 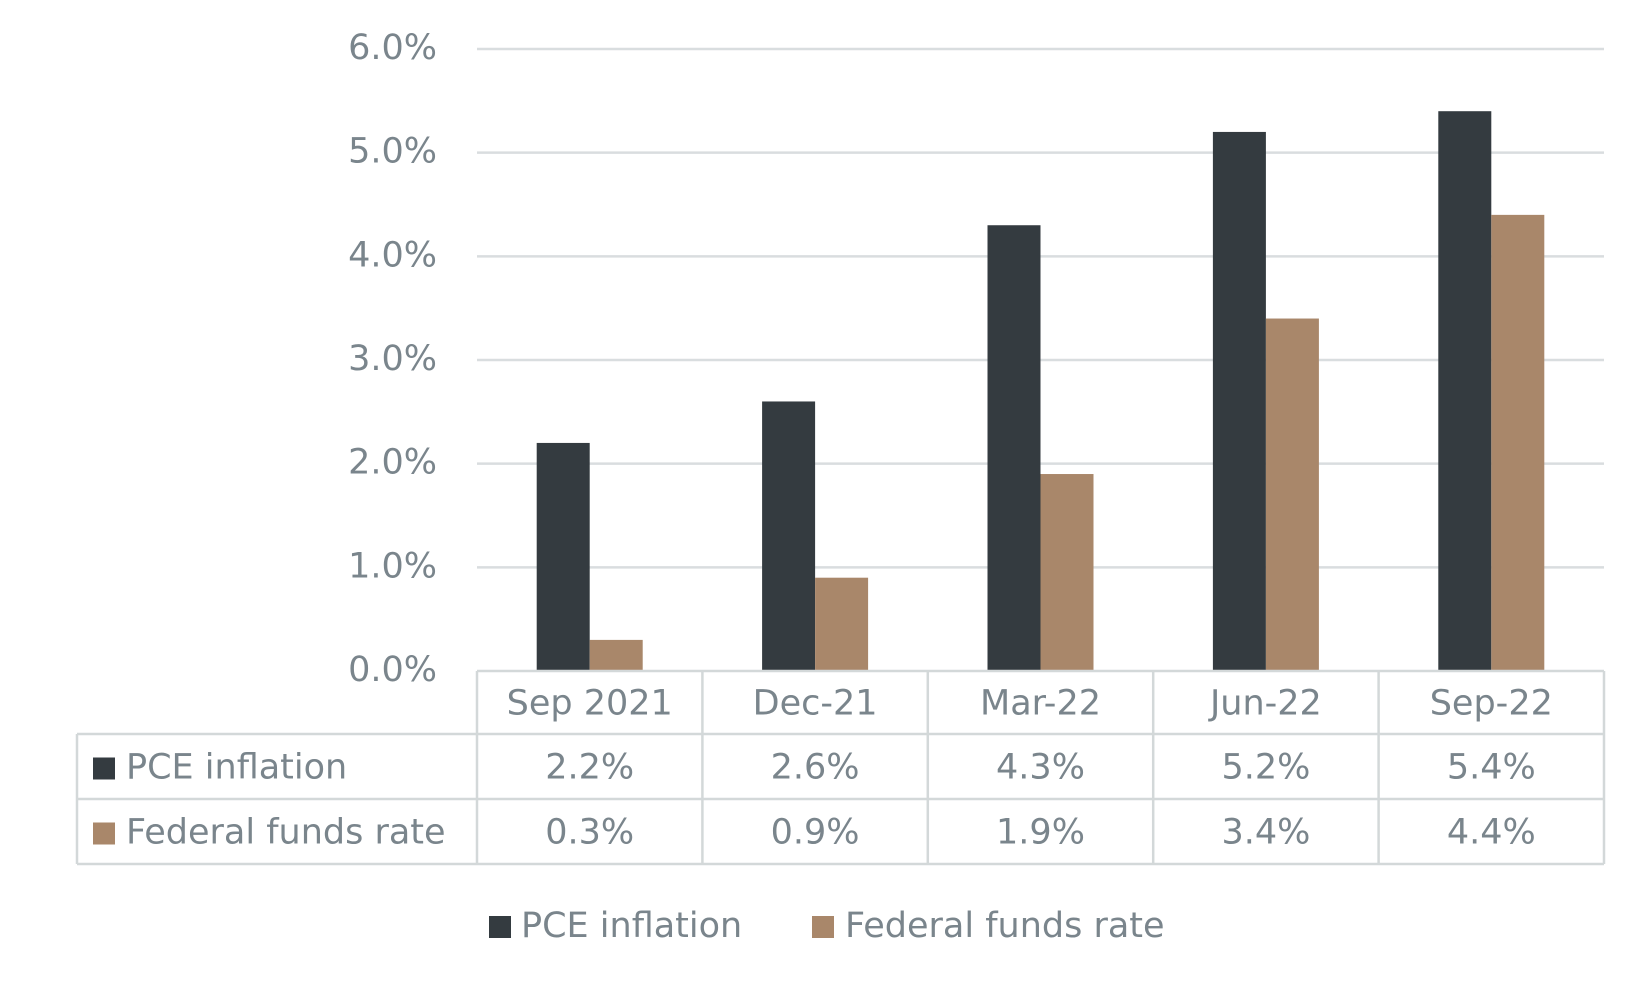 I want to click on y-axis-tick-labels: 0.0% 1.0% 2.0% 3.0% 4.0% 5.0% 6.0%, so click(x=392, y=359).